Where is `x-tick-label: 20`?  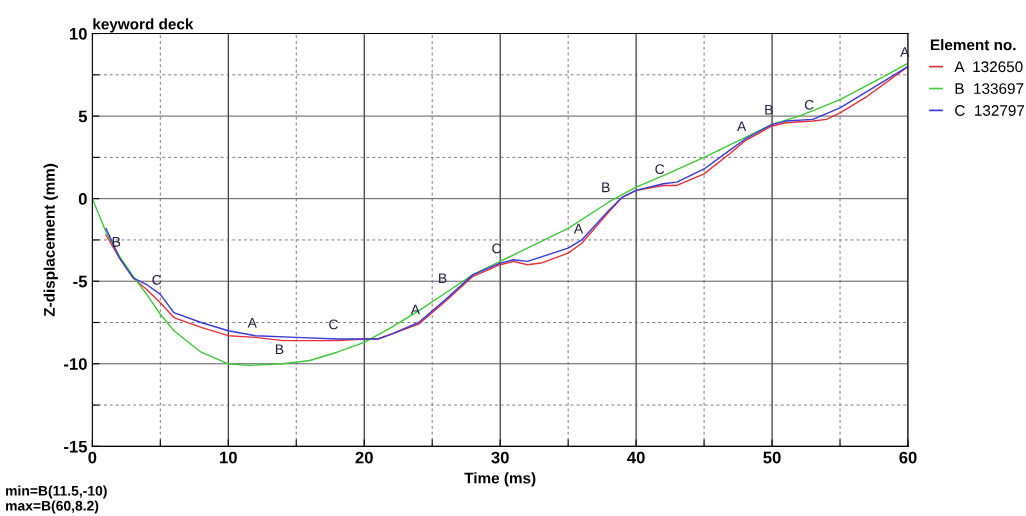 x-tick-label: 20 is located at coordinates (364, 457).